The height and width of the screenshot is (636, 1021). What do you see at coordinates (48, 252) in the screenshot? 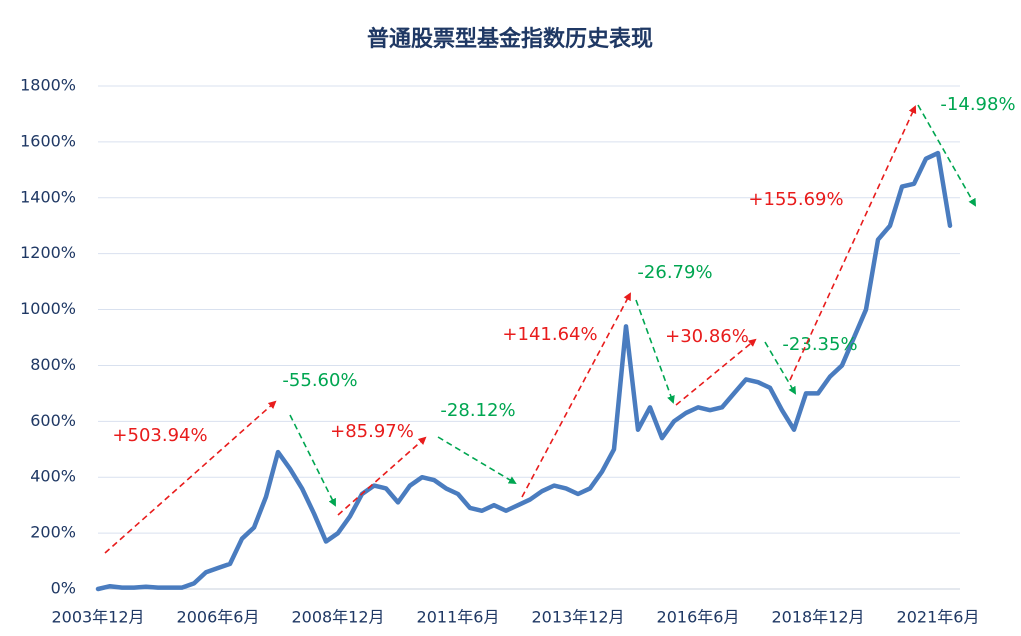
I see `y-tick-label: 1200%` at bounding box center [48, 252].